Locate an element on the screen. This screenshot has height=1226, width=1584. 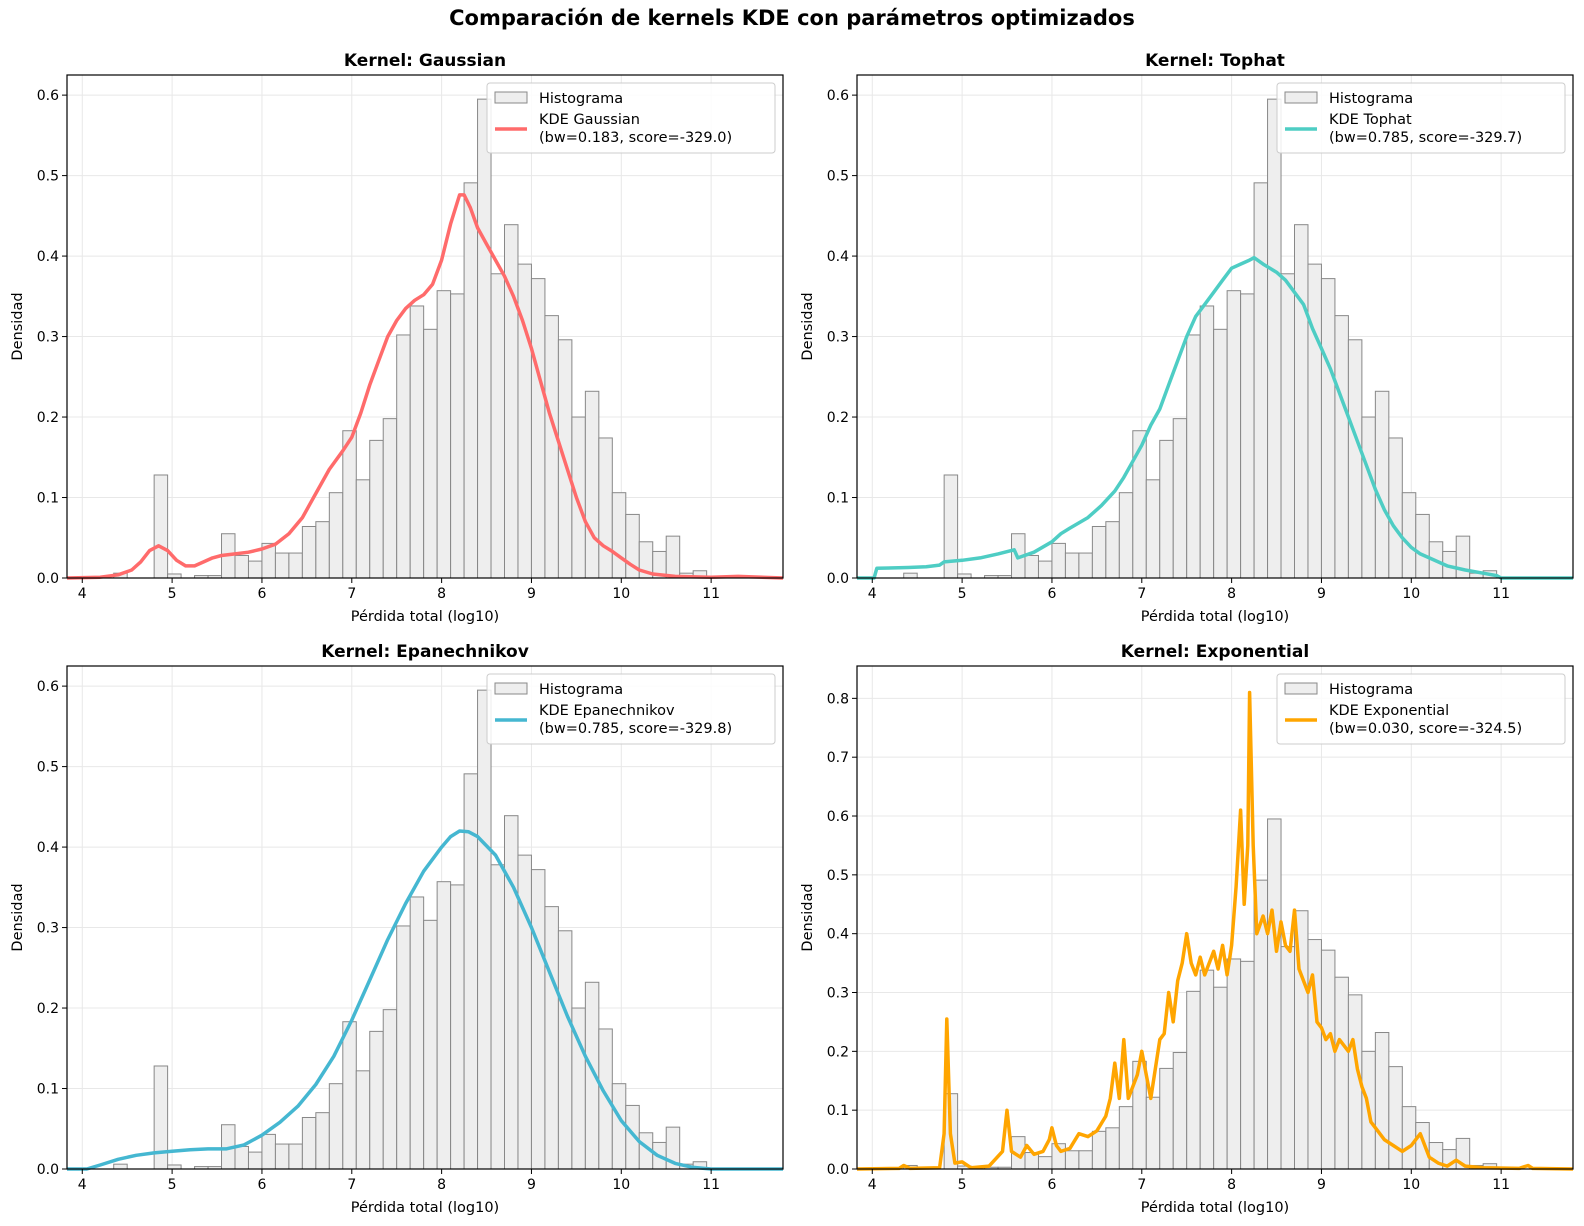
y-tick-label: 0.0 is located at coordinates (838, 1170).